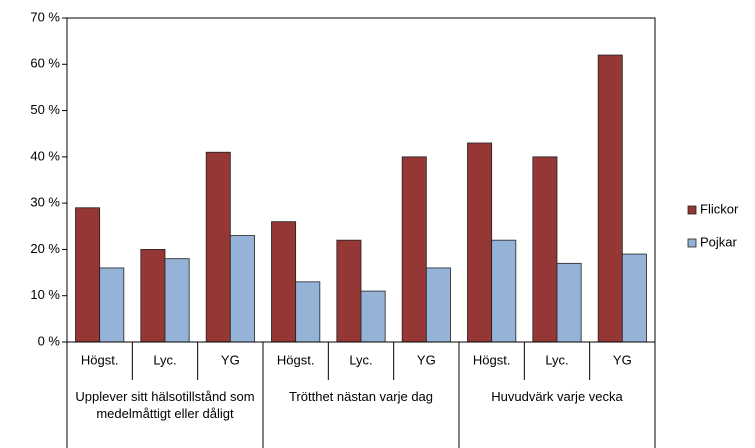 The height and width of the screenshot is (448, 755). Describe the element at coordinates (361, 396) in the screenshot. I see `group-label: Trötthet nästan varje dag` at that location.